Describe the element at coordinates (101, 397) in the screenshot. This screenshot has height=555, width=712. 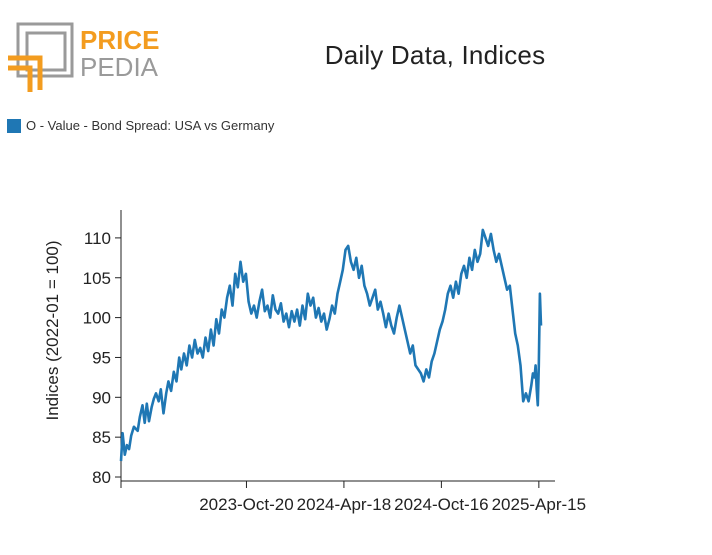
I see `y-tick-label: 90` at that location.